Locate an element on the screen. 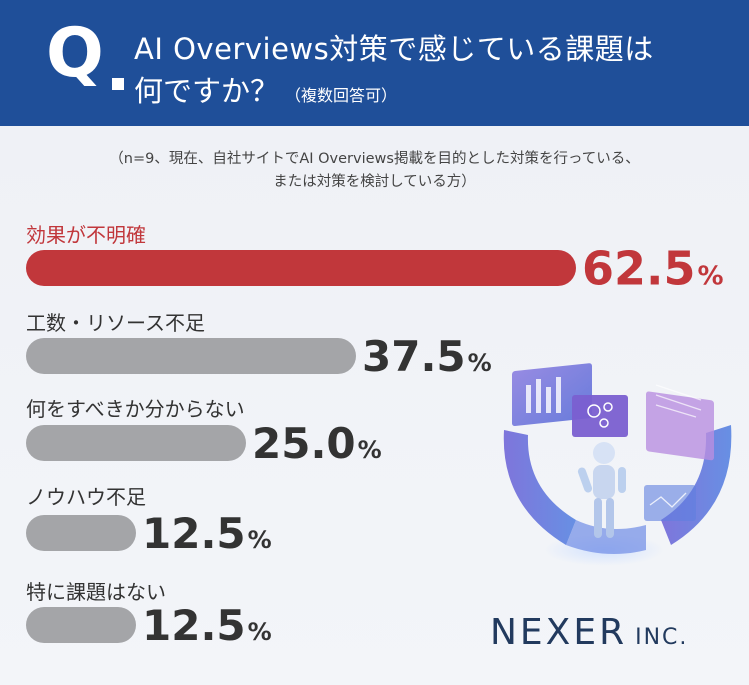 This screenshot has height=685, width=749. value-label: 37.5% is located at coordinates (427, 356).